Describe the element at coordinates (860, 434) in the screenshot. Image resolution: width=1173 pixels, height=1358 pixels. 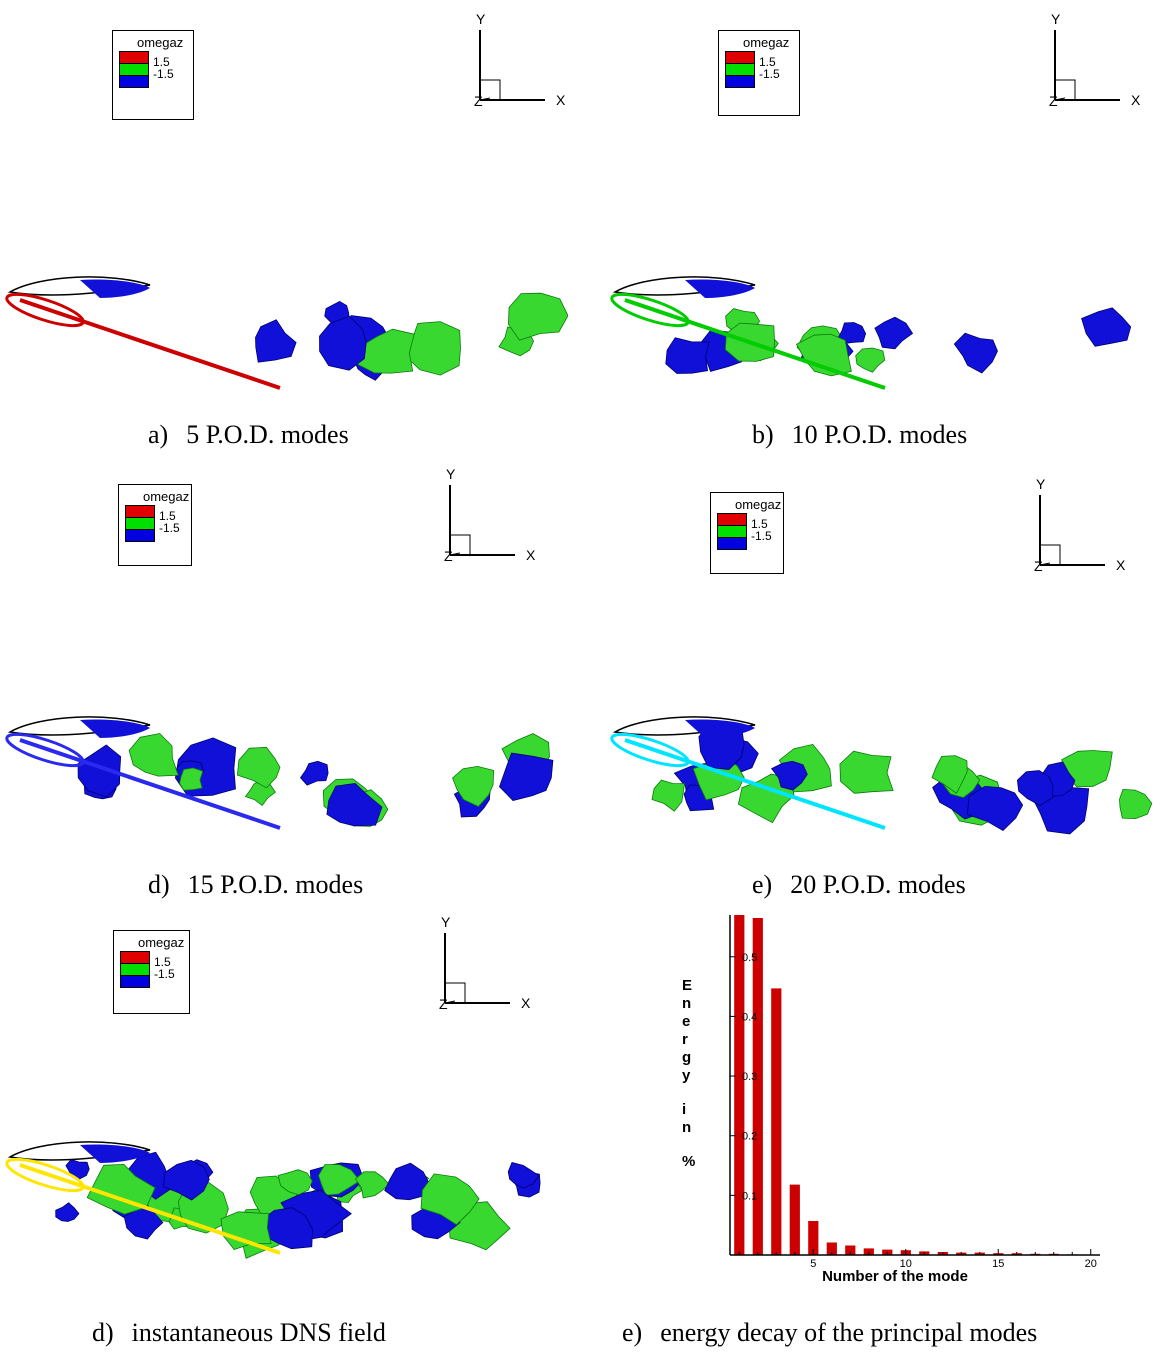
I see `caption-b: b) 10 P.O.D. modes` at that location.